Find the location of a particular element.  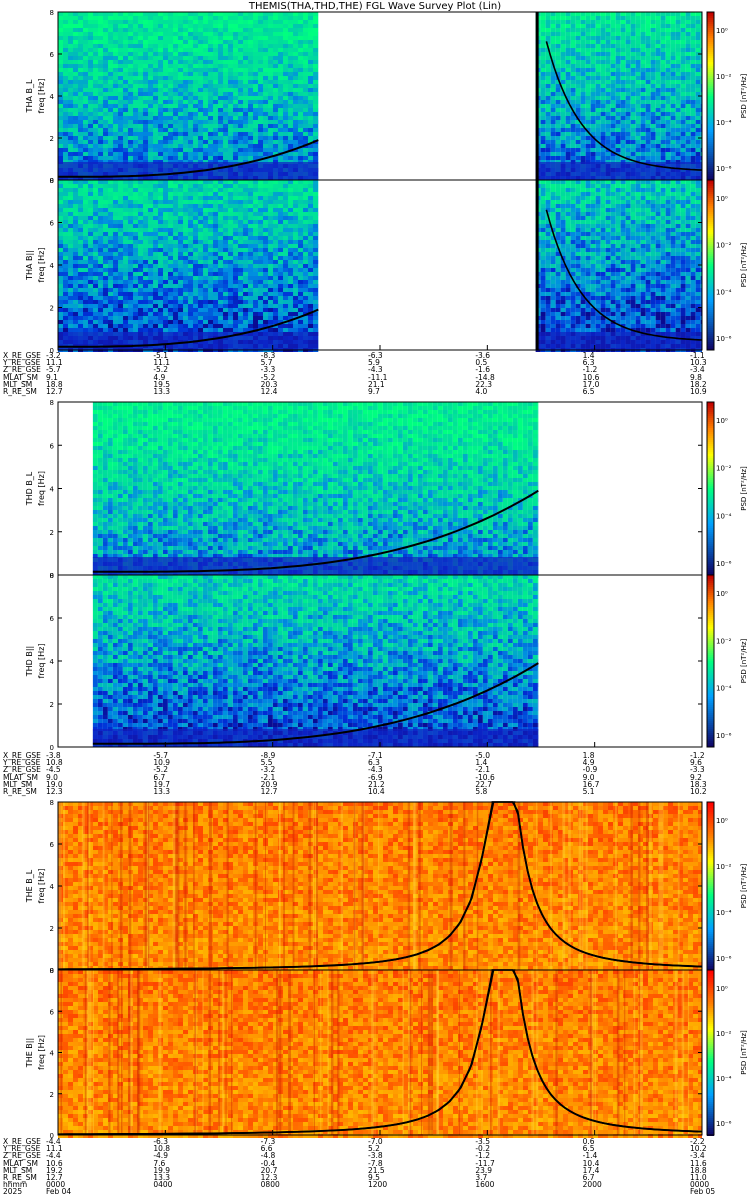

panel-name: THD B|| is located at coordinates (29, 661).